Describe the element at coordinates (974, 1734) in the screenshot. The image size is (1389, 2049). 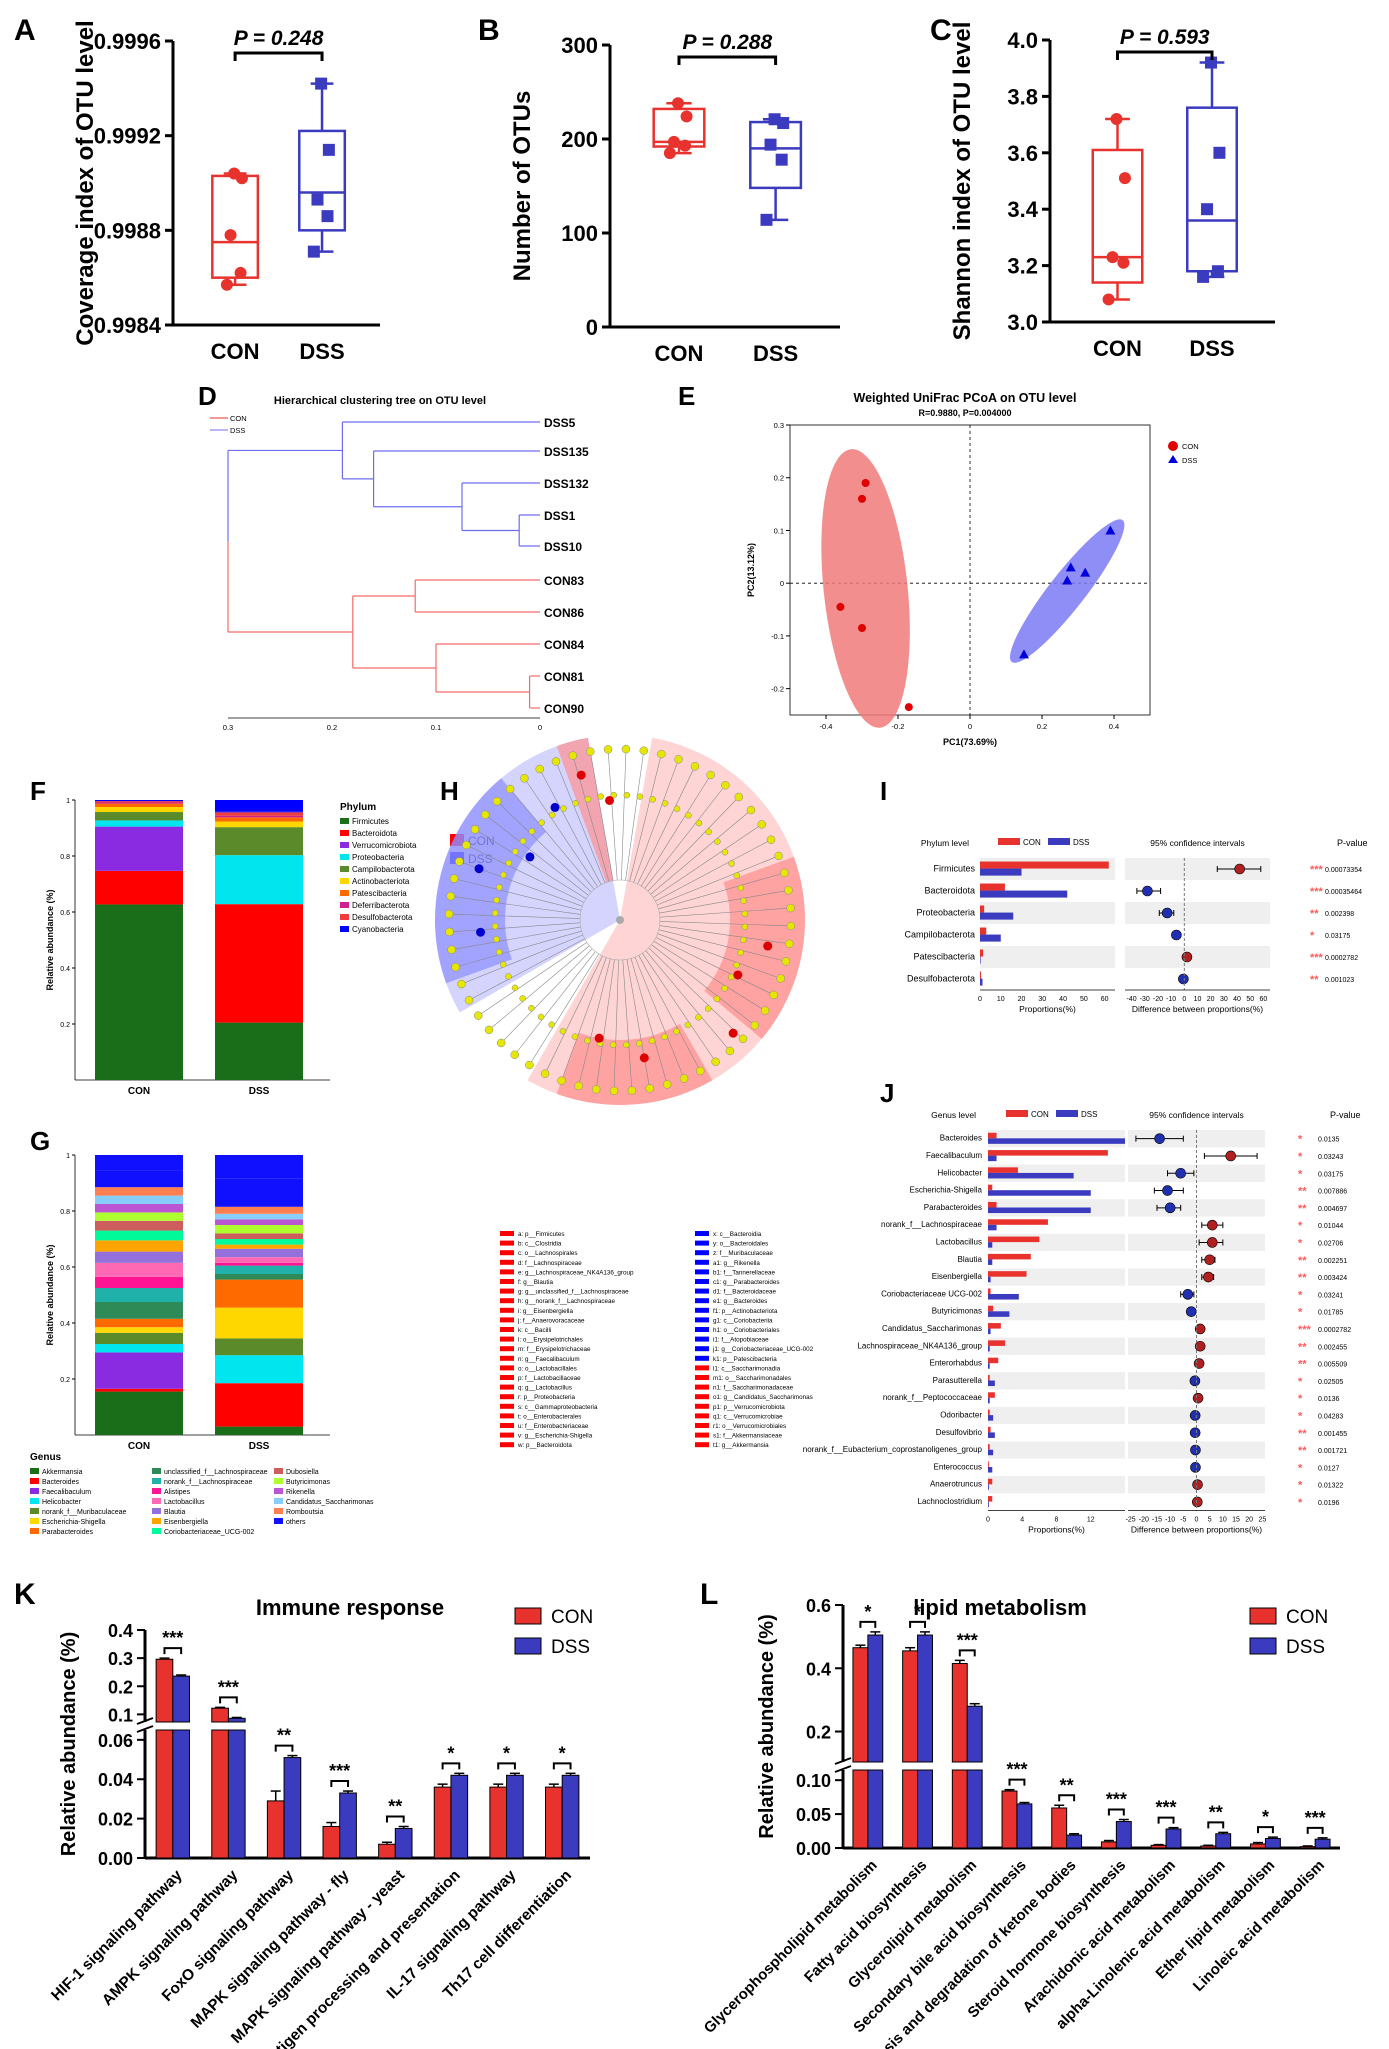
I see `bar-dss-upper` at that location.